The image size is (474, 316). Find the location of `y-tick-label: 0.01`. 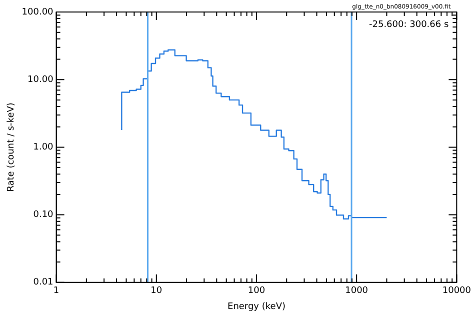

y-tick-label: 0.01 is located at coordinates (43, 283).